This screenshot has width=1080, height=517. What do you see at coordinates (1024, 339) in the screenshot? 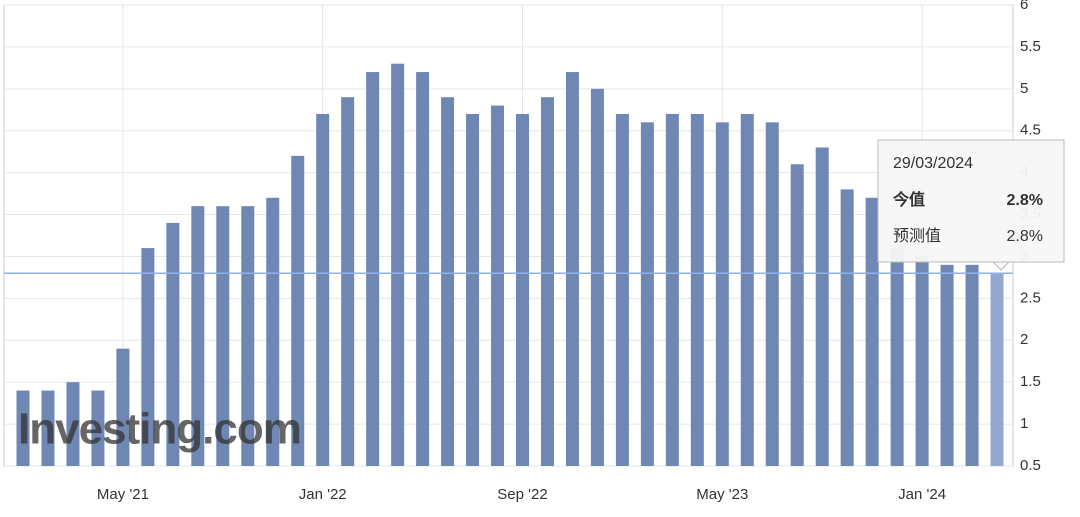
I see `y-tick-label: 2` at bounding box center [1024, 339].